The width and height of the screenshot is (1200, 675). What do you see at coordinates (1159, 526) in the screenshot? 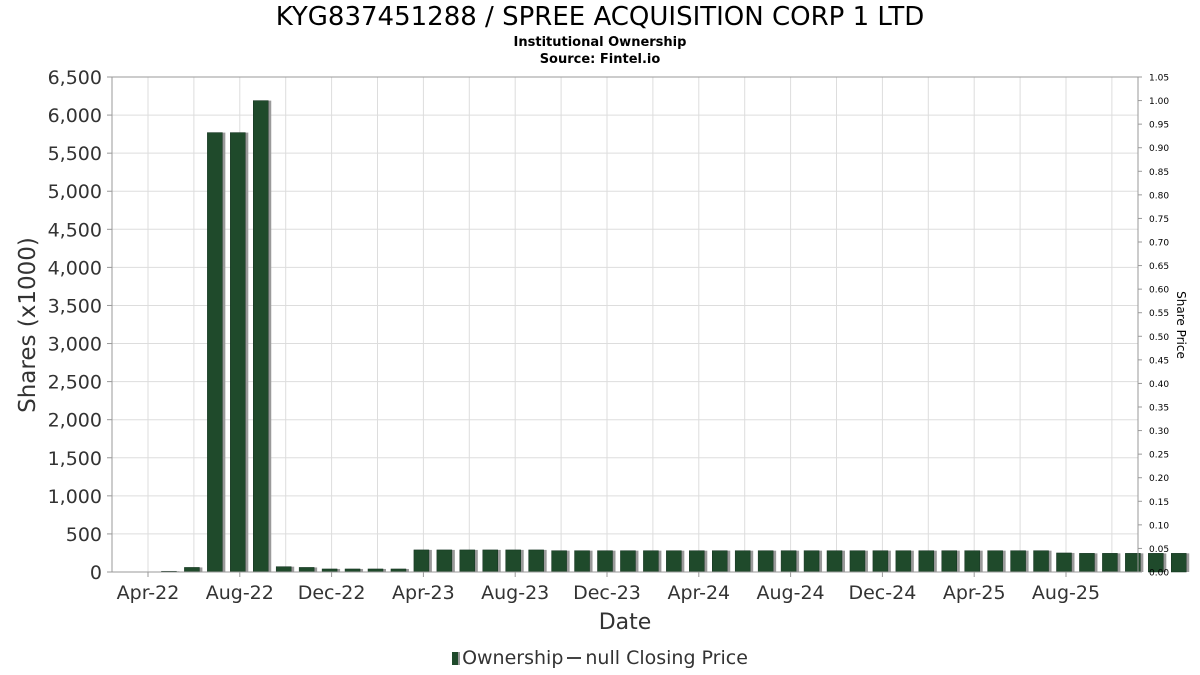
I see `y2-tick-label: 0.10` at bounding box center [1159, 526].